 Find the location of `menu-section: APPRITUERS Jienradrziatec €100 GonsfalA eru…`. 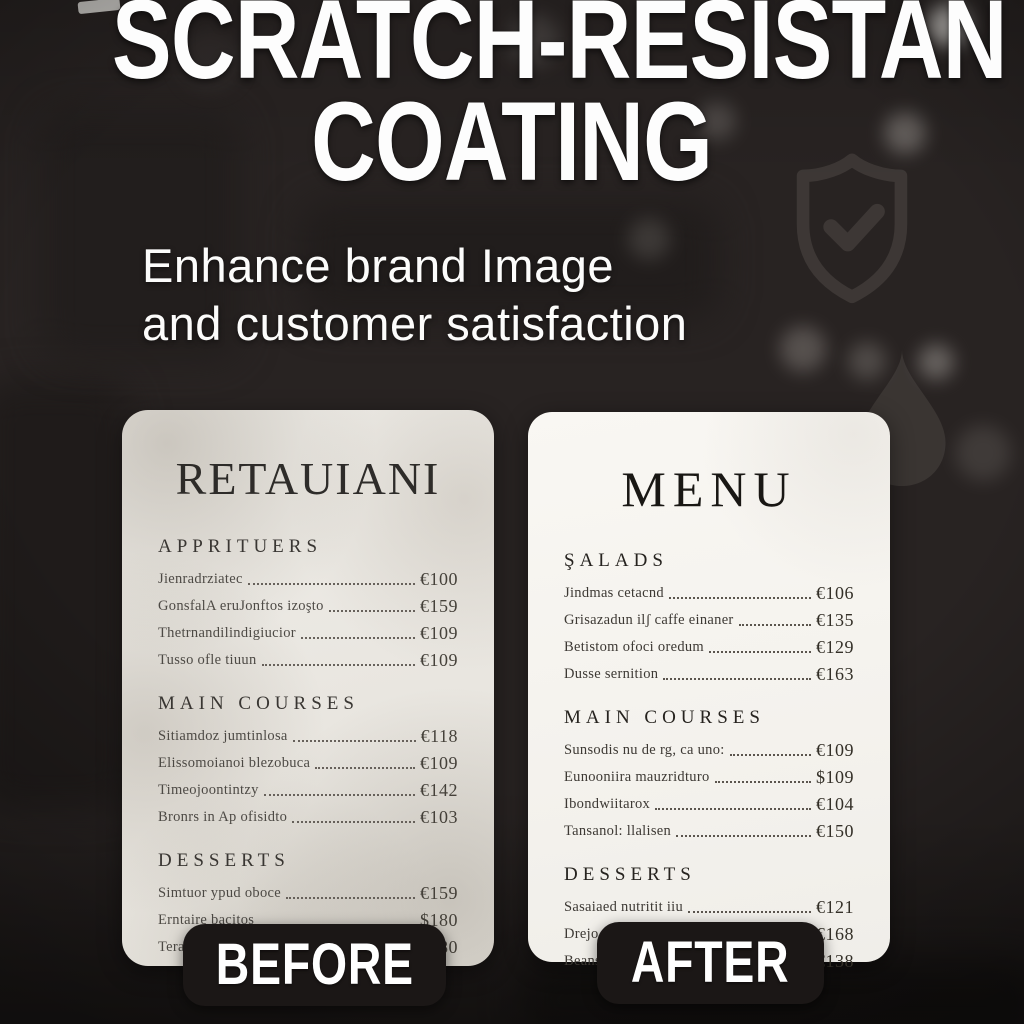

menu-section: APPRITUERS Jienradrziatec €100 GonsfalA eru… is located at coordinates (308, 602).